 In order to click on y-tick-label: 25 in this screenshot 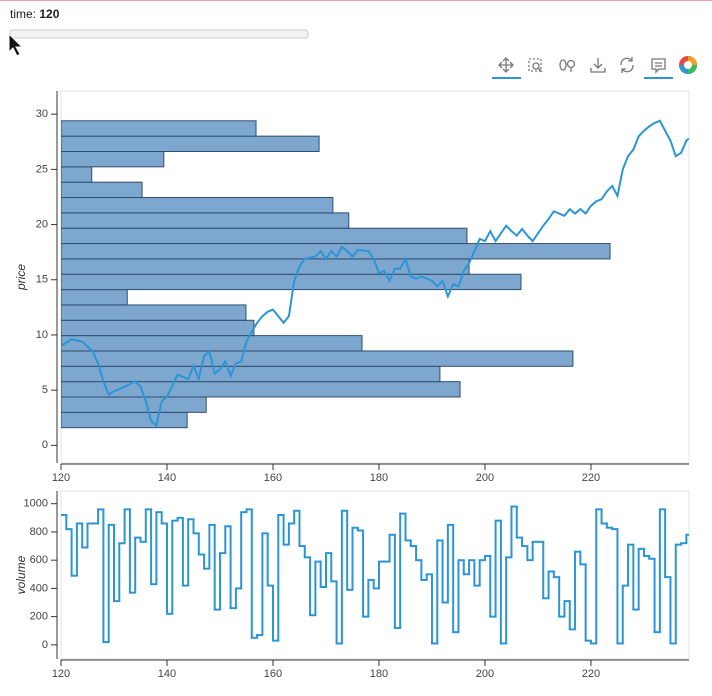, I will do `click(42, 169)`.